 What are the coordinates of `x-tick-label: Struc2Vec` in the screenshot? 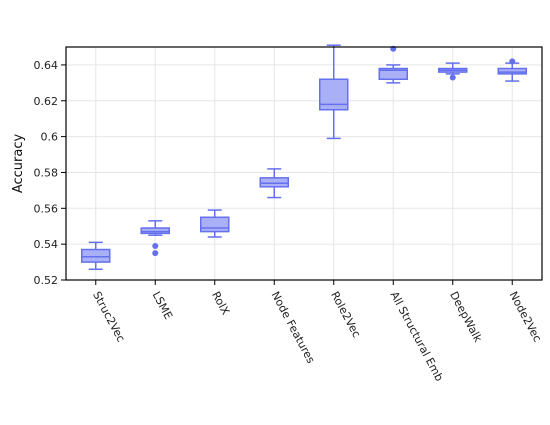 It's located at (108, 316).